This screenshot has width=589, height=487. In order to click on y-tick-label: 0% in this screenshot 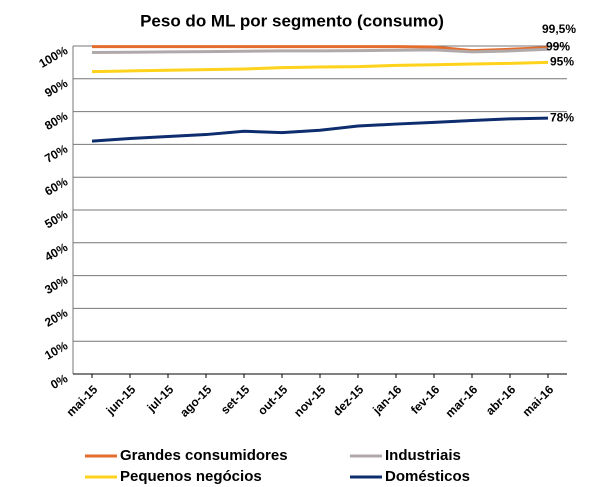, I will do `click(59, 381)`.